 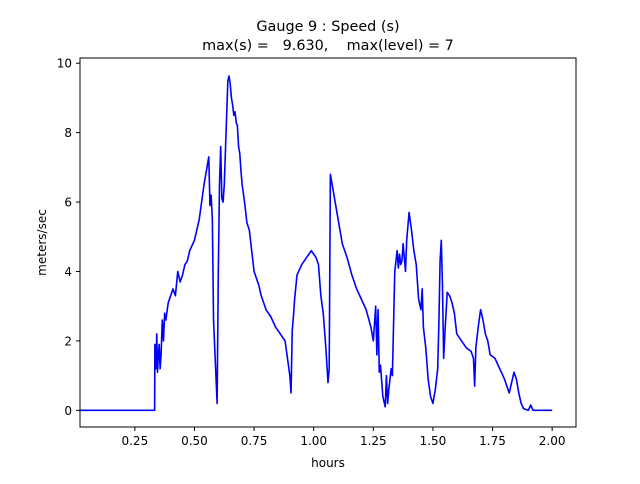 What do you see at coordinates (373, 441) in the screenshot?
I see `x-tick-label: 1.25` at bounding box center [373, 441].